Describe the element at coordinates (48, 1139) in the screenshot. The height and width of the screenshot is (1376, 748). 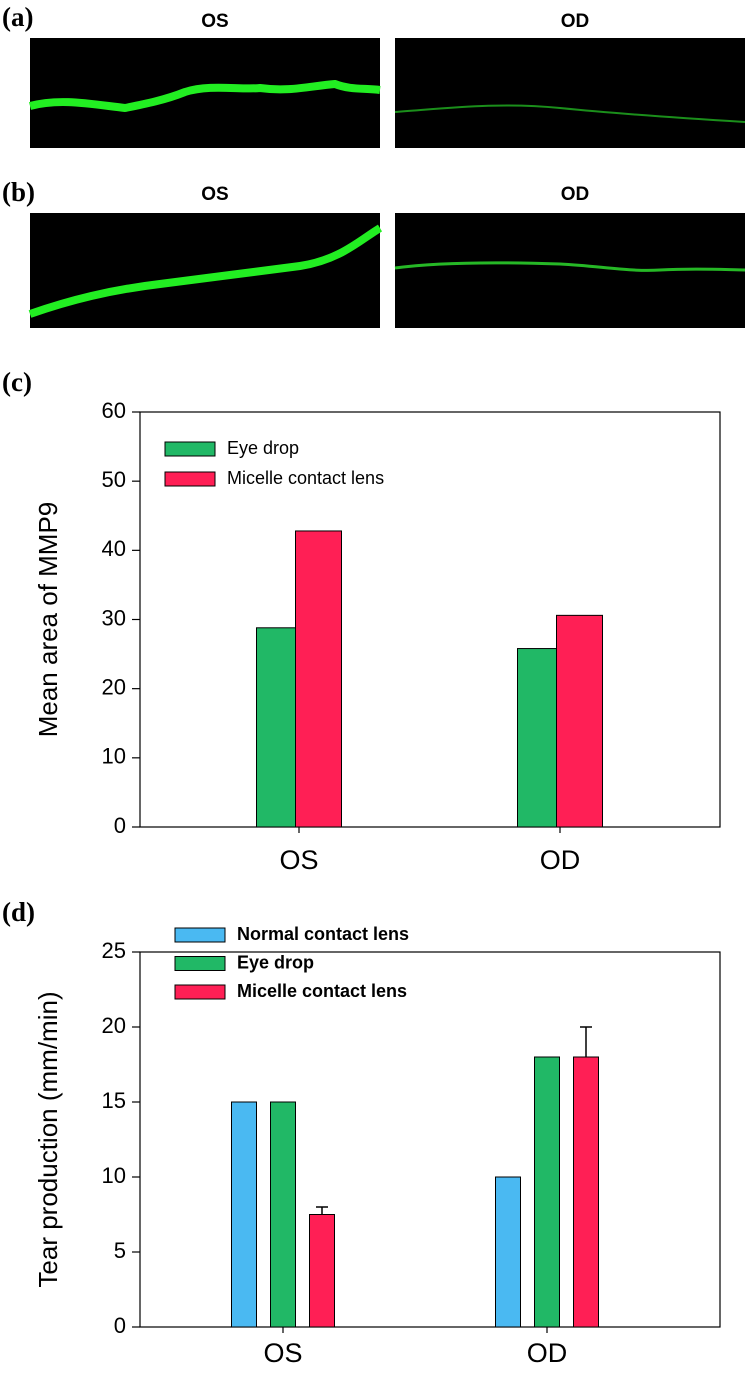
I see `y-axis-label: Tear production (mm/min)` at that location.